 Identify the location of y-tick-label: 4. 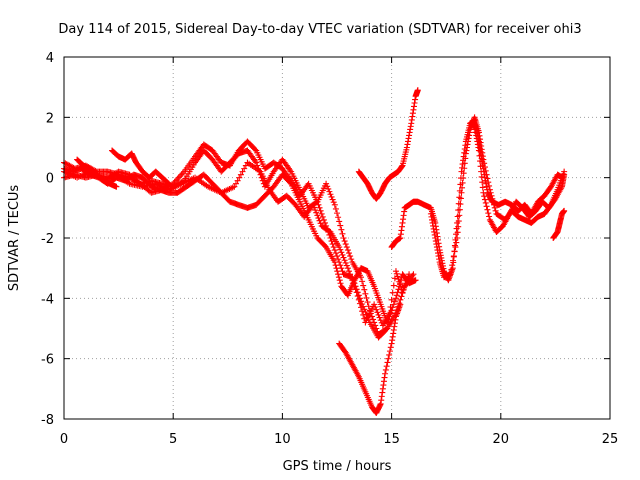
(50, 58).